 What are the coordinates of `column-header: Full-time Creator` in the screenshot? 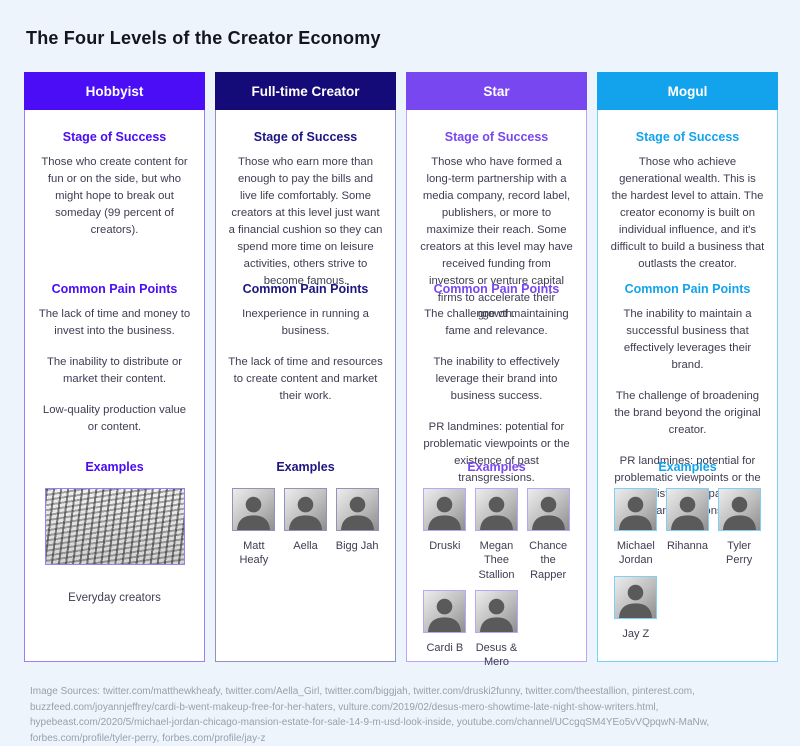 It's located at (305, 91).